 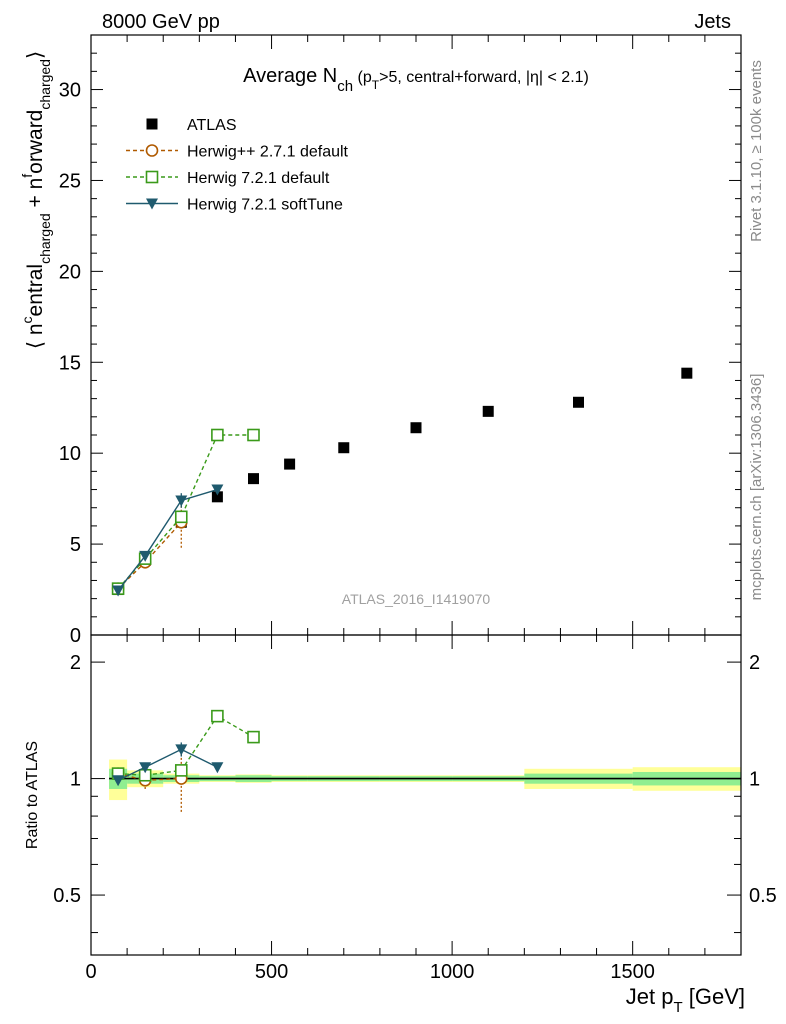 I want to click on legend-item: Herwig++ 2.7.1 default, so click(x=237, y=152).